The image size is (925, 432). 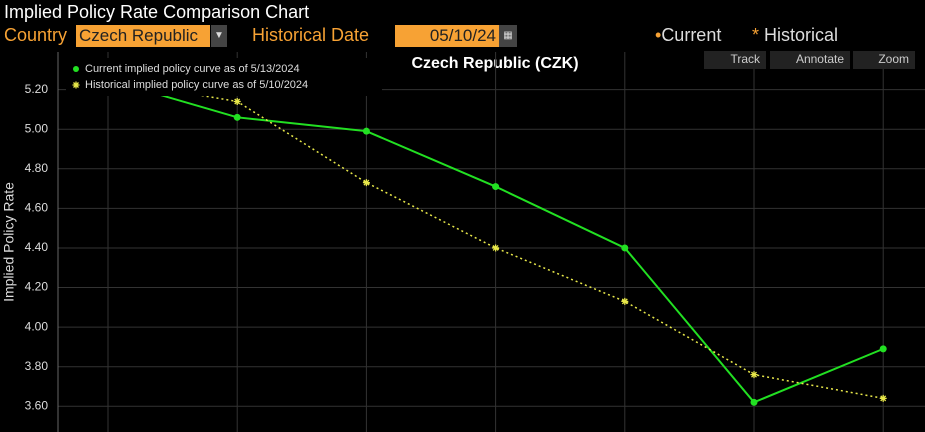 I want to click on legend-swatch, so click(x=76, y=69).